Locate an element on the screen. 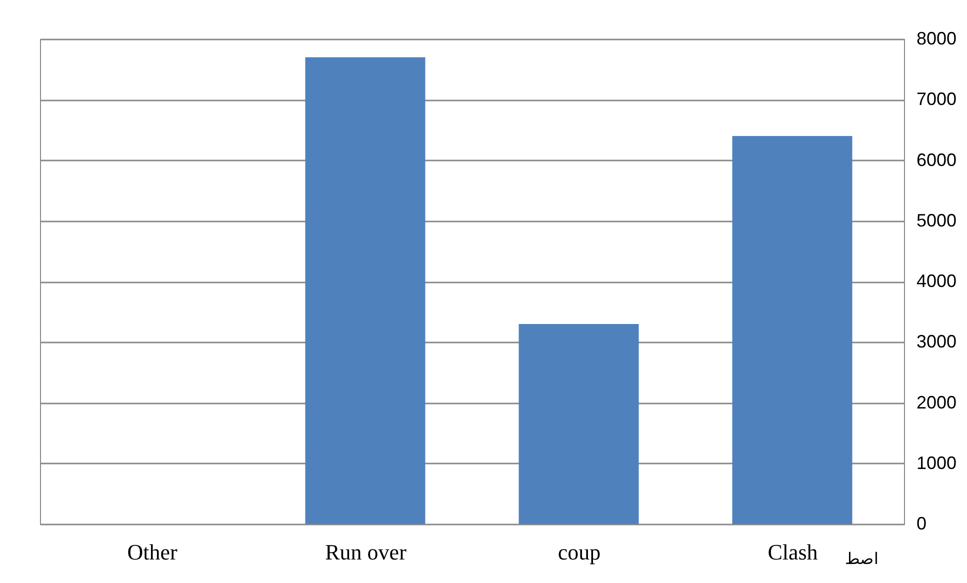  y-tick-label: 5000 is located at coordinates (936, 220).